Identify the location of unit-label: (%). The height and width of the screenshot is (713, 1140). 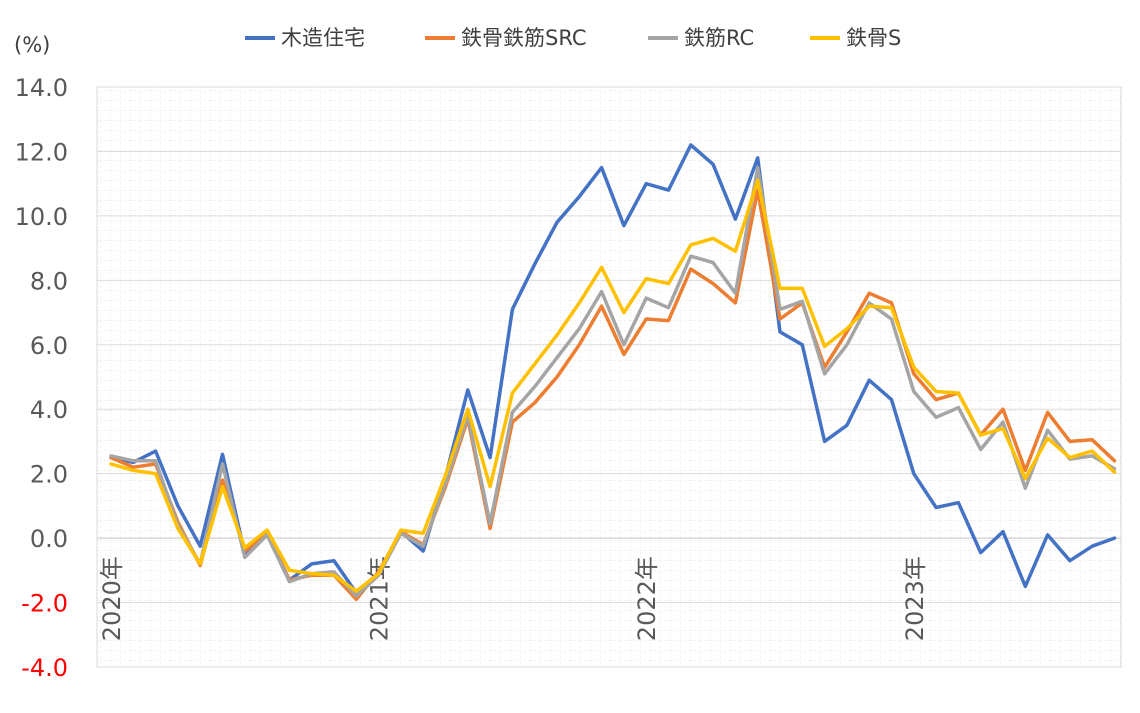
(32, 45).